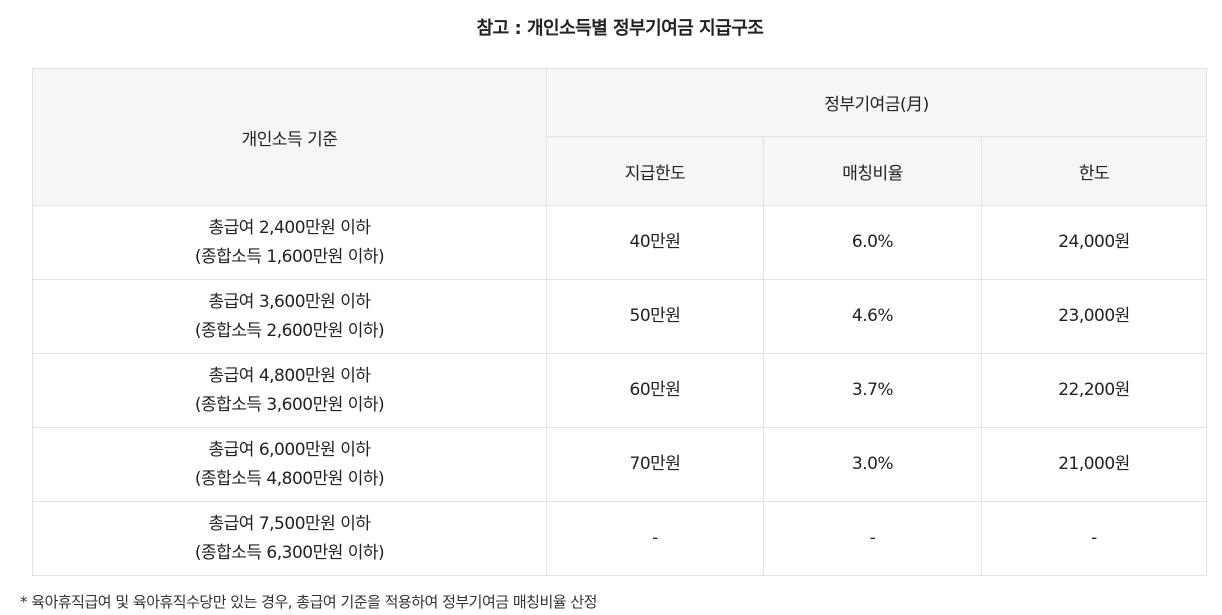 This screenshot has height=615, width=1222. What do you see at coordinates (289, 256) in the screenshot?
I see `total-income-text: (종합소득 1,600만원 이하)` at bounding box center [289, 256].